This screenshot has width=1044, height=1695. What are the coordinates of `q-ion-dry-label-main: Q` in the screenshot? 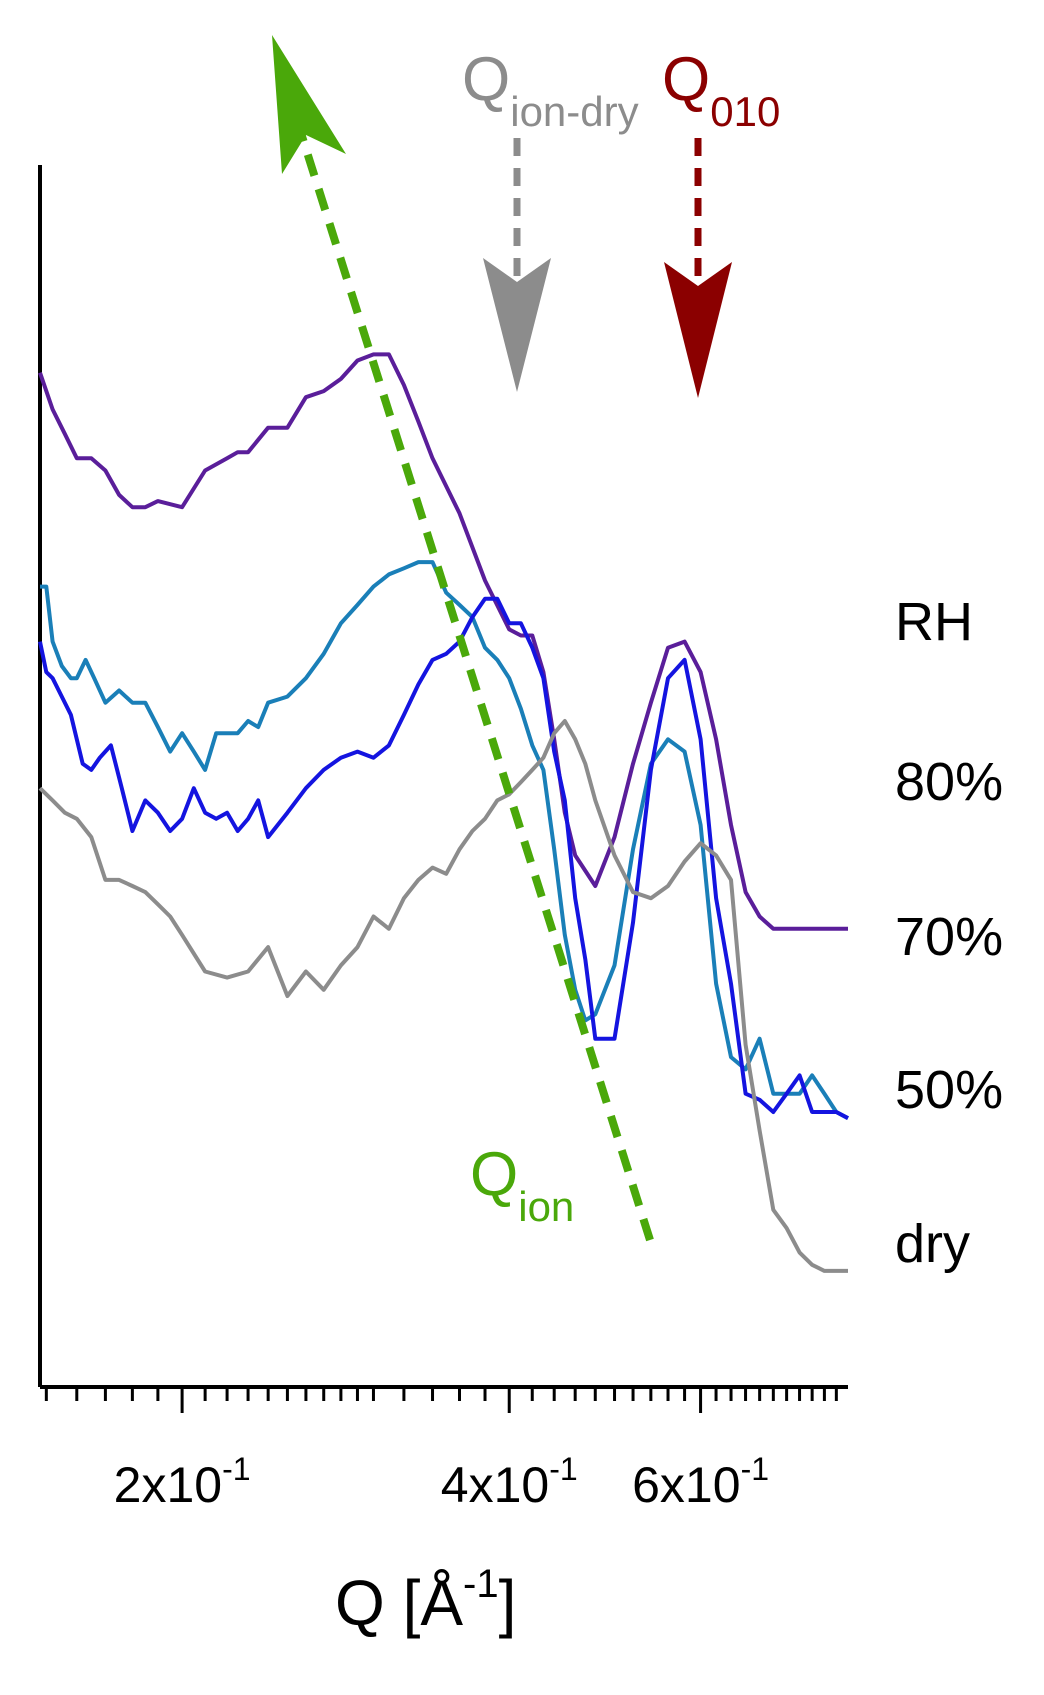 It's located at (486, 79).